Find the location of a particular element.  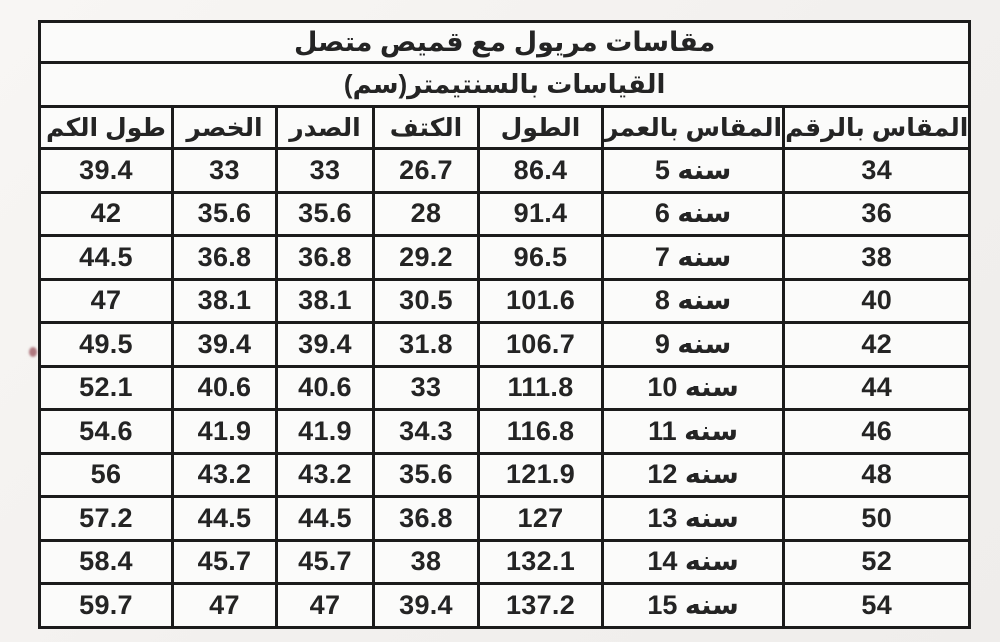

table-row: 46 سنه 11 116.8 34.3 41.9 41.9 54.6 is located at coordinates (505, 431).